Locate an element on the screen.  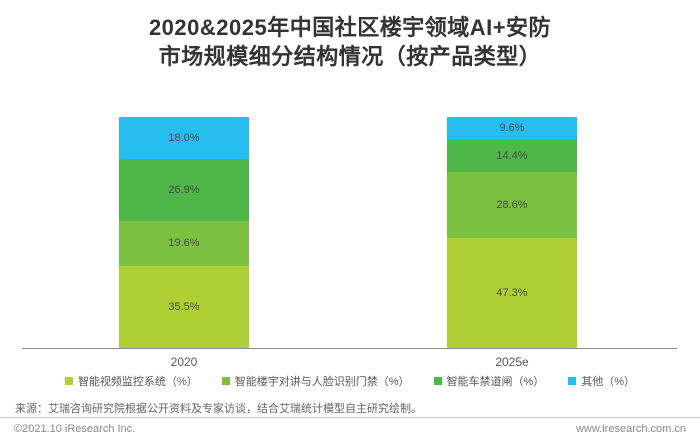
x-axis-label-2020: 2020 is located at coordinates (184, 362).